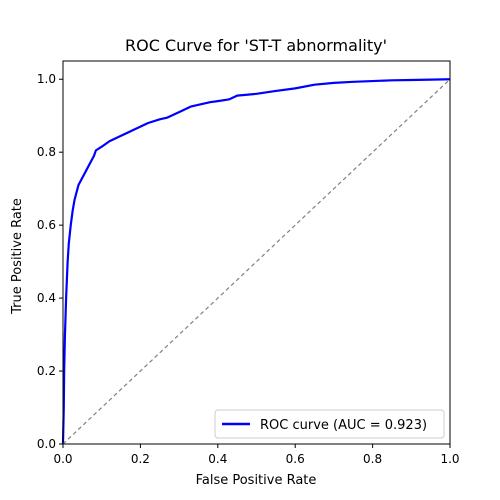  What do you see at coordinates (256, 45) in the screenshot?
I see `chart-title: ROC Curve for 'ST-T abnormality'` at bounding box center [256, 45].